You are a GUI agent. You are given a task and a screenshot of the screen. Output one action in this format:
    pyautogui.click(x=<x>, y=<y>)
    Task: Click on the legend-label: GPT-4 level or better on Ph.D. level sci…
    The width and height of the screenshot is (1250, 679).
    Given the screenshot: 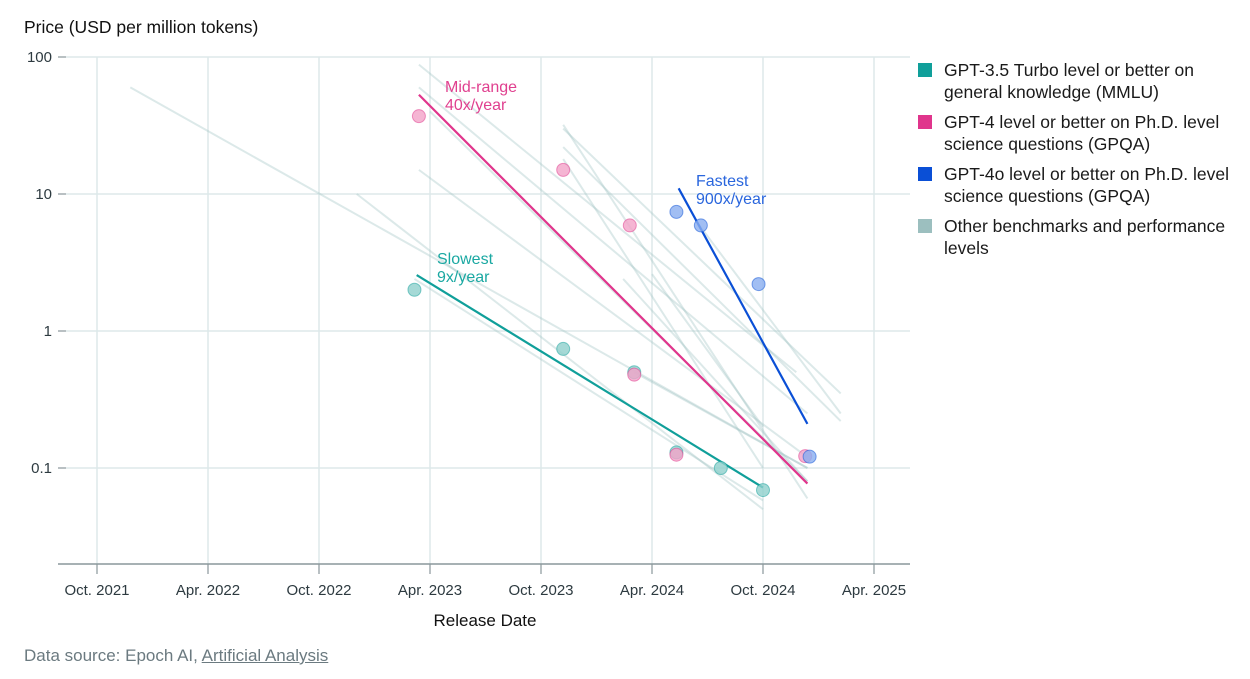 What is the action you would take?
    pyautogui.click(x=1082, y=133)
    